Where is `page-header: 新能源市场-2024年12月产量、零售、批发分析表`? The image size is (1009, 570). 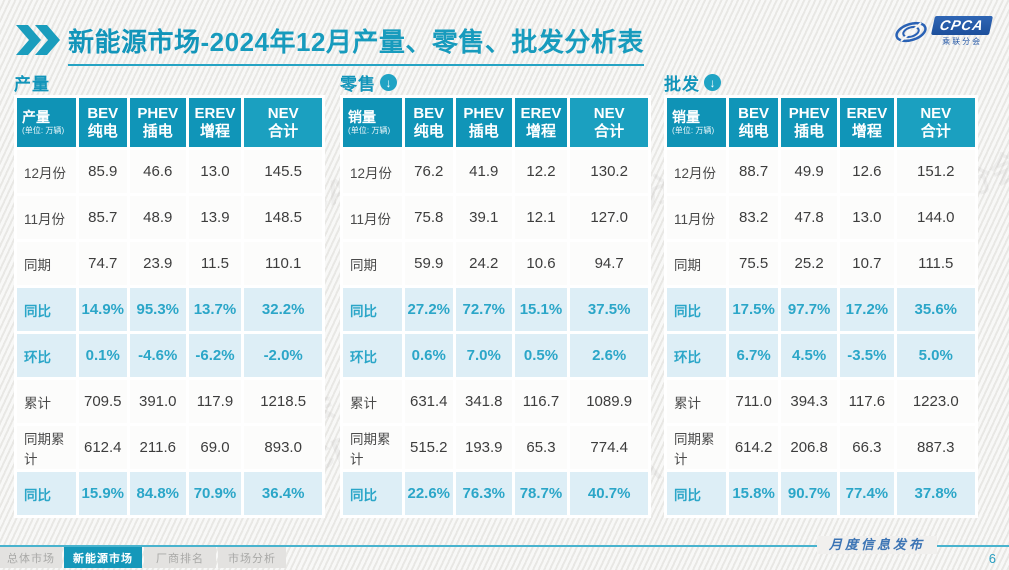 page-header: 新能源市场-2024年12月产量、零售、批发分析表 is located at coordinates (330, 44).